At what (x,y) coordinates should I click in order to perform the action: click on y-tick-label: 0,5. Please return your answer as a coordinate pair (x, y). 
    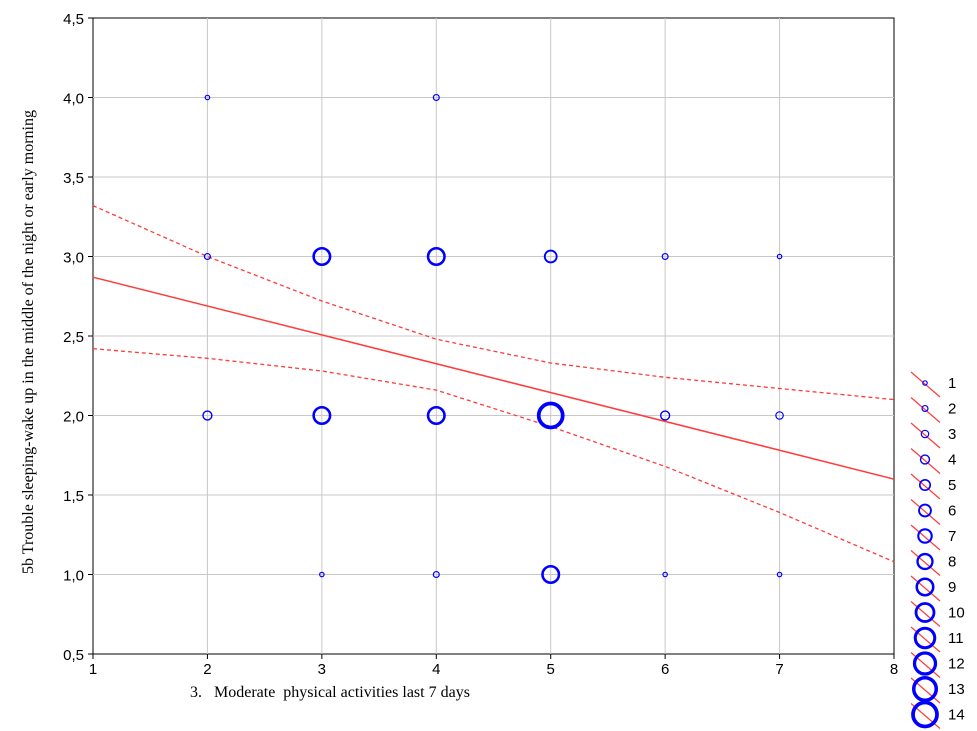
    Looking at the image, I should click on (73, 655).